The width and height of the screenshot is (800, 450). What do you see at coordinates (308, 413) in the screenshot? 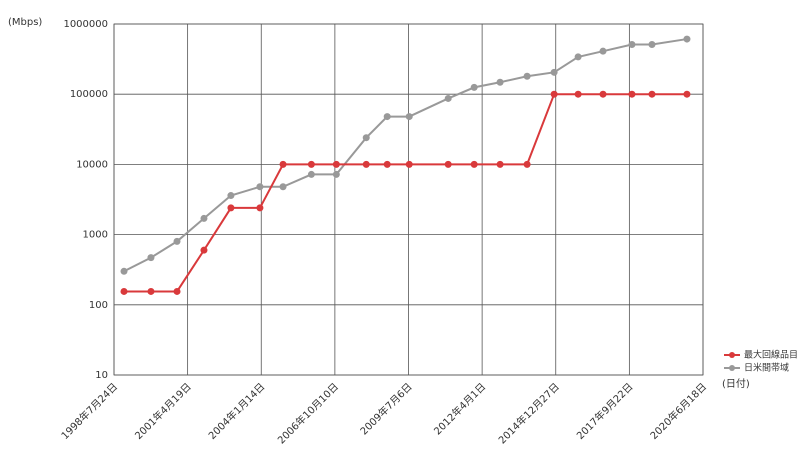
I see `x-tick-label: 2006年10月10日` at bounding box center [308, 413].